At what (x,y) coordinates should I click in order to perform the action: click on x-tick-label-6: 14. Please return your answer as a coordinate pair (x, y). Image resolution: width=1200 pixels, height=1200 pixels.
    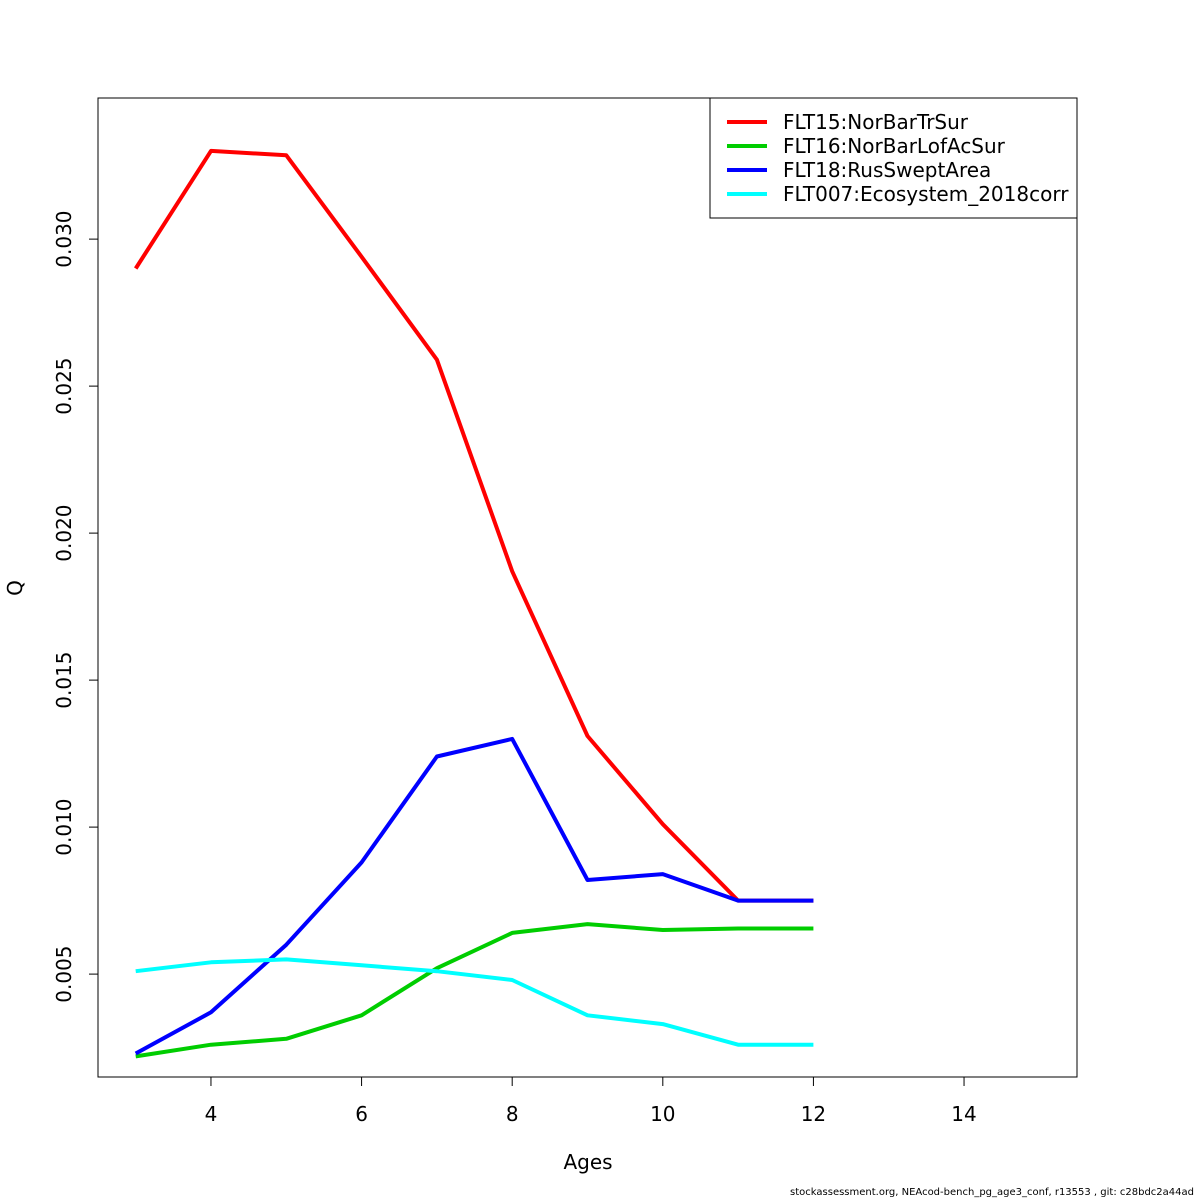
    Looking at the image, I should click on (963, 1114).